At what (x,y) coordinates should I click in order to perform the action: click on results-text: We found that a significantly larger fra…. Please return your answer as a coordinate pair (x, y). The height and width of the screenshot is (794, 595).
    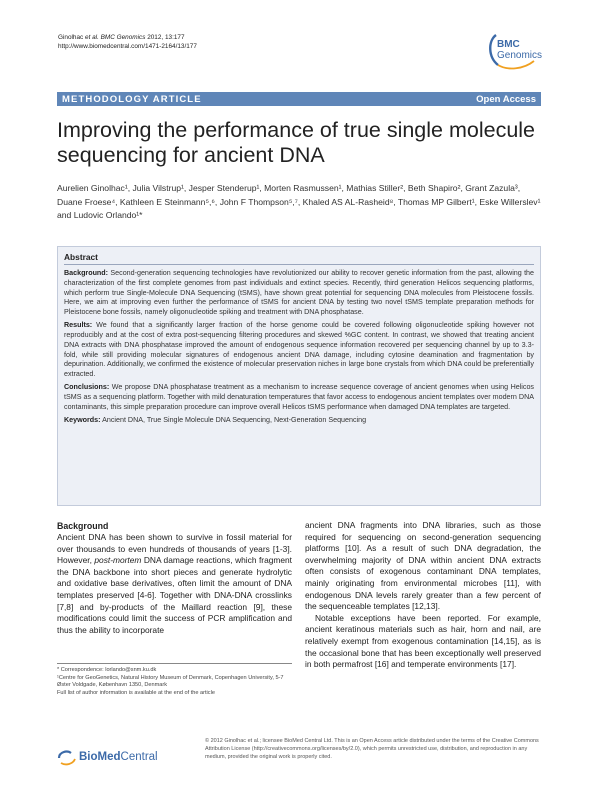
    Looking at the image, I should click on (299, 349).